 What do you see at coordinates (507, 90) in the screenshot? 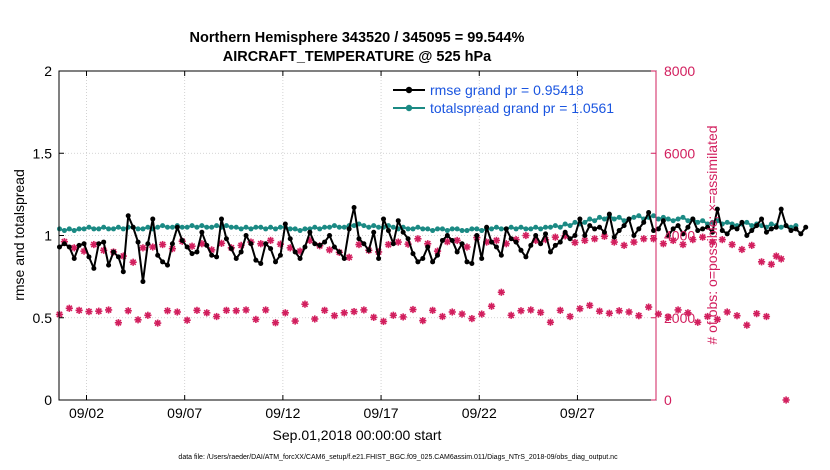
I see `legend-rmse-label: rmse grand pr = 0.95418` at bounding box center [507, 90].